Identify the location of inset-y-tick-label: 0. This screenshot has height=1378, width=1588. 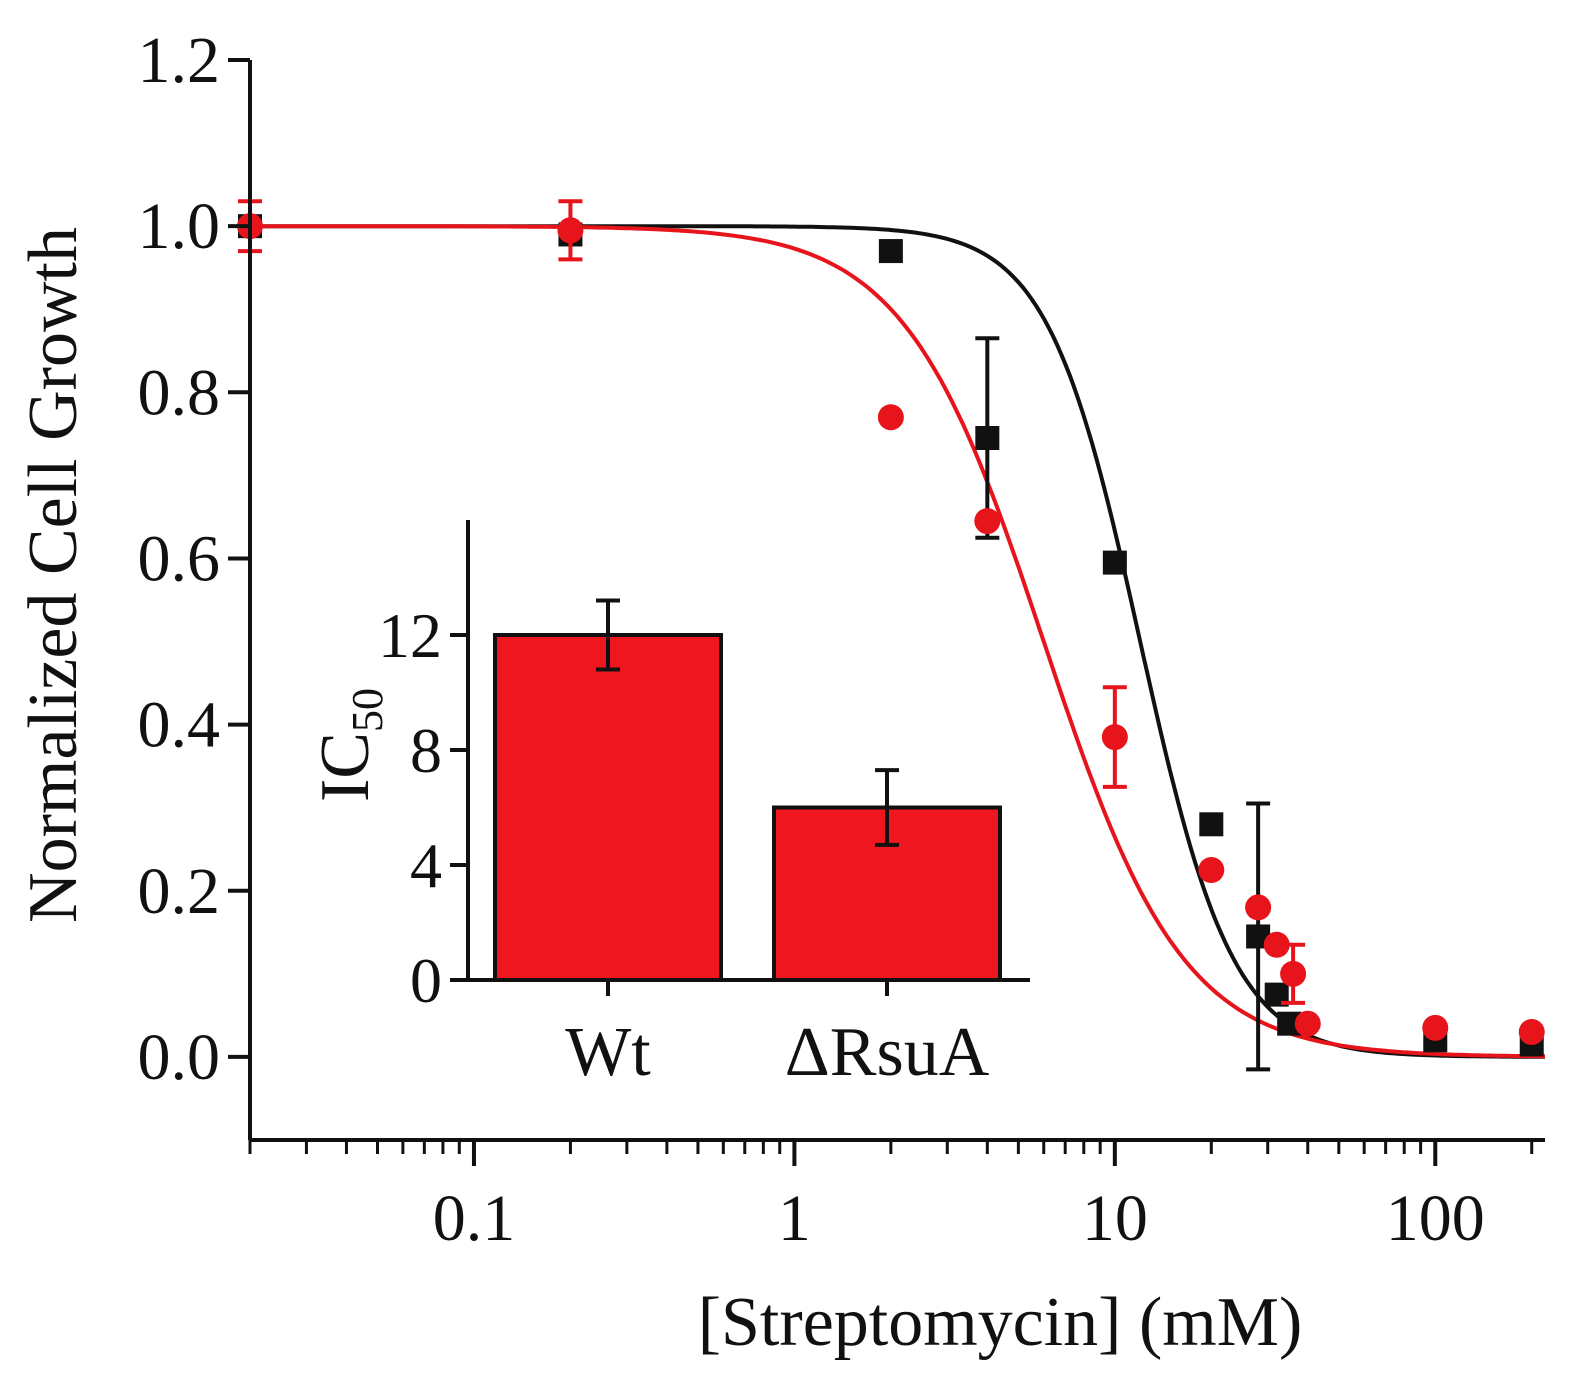
(426, 980).